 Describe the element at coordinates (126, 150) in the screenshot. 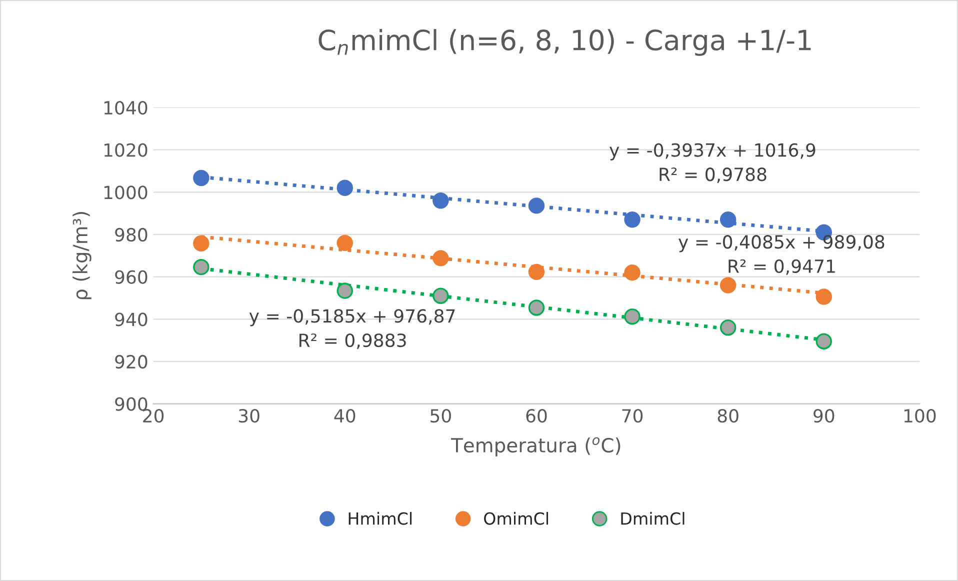

I see `y-tick-label: 1020` at that location.